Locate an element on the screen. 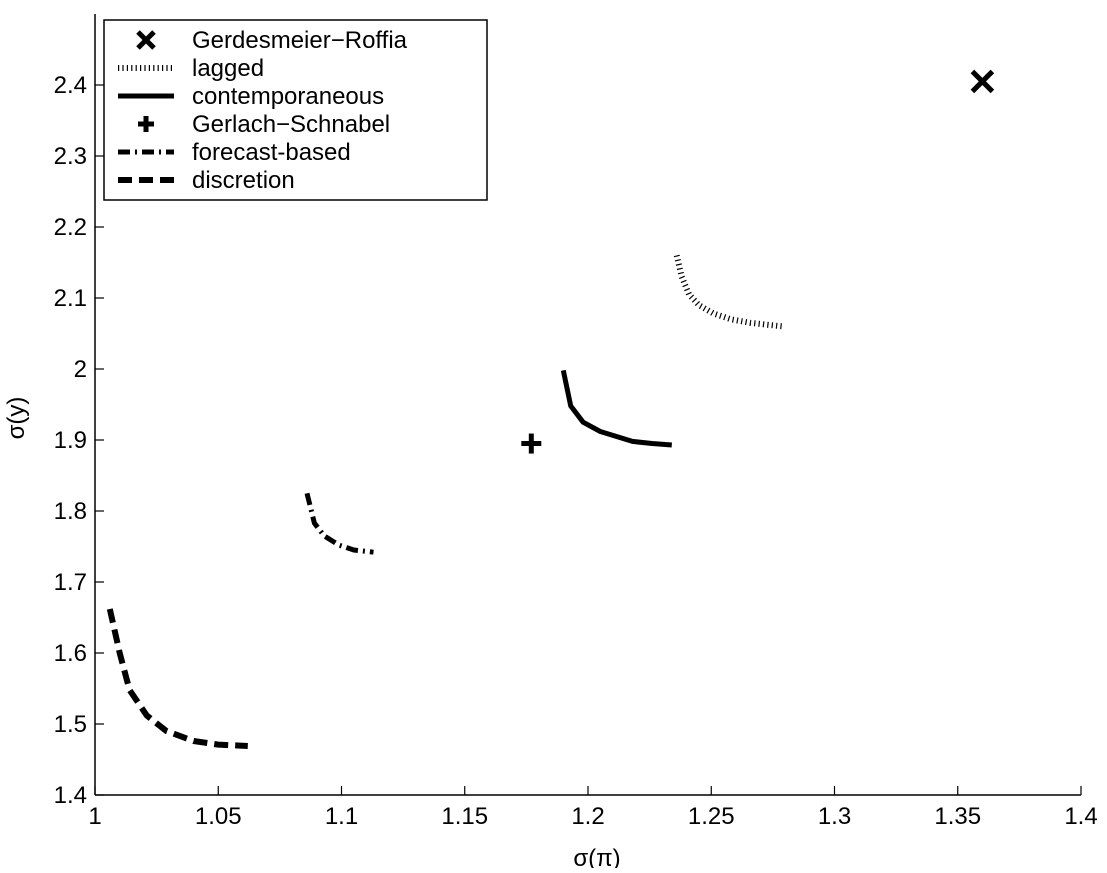 The width and height of the screenshot is (1107, 873). x-tick-label: 1.05 is located at coordinates (218, 816).